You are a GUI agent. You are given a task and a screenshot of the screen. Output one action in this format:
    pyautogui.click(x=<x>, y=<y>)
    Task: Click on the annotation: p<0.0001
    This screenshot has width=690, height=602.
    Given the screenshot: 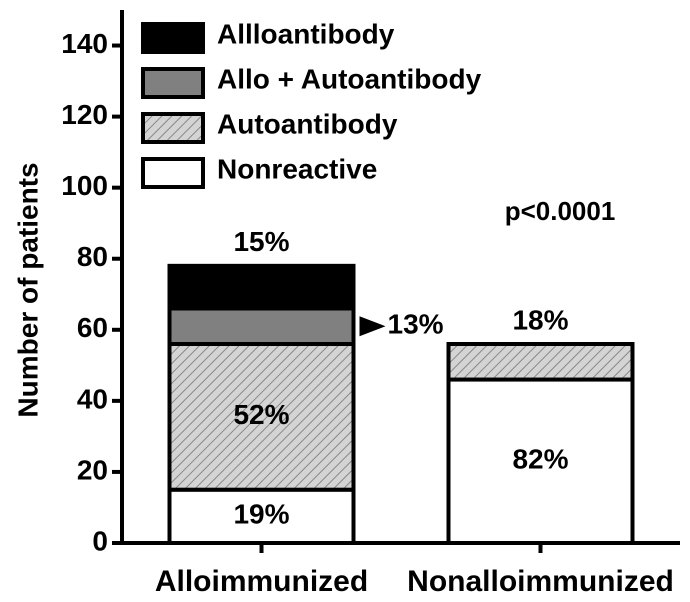 What is the action you would take?
    pyautogui.click(x=560, y=211)
    